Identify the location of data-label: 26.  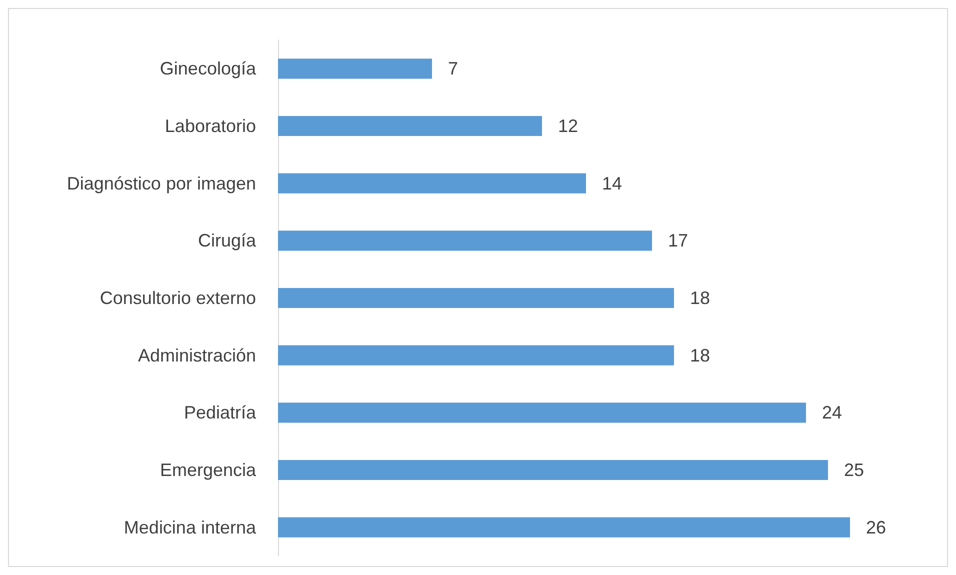
(876, 527).